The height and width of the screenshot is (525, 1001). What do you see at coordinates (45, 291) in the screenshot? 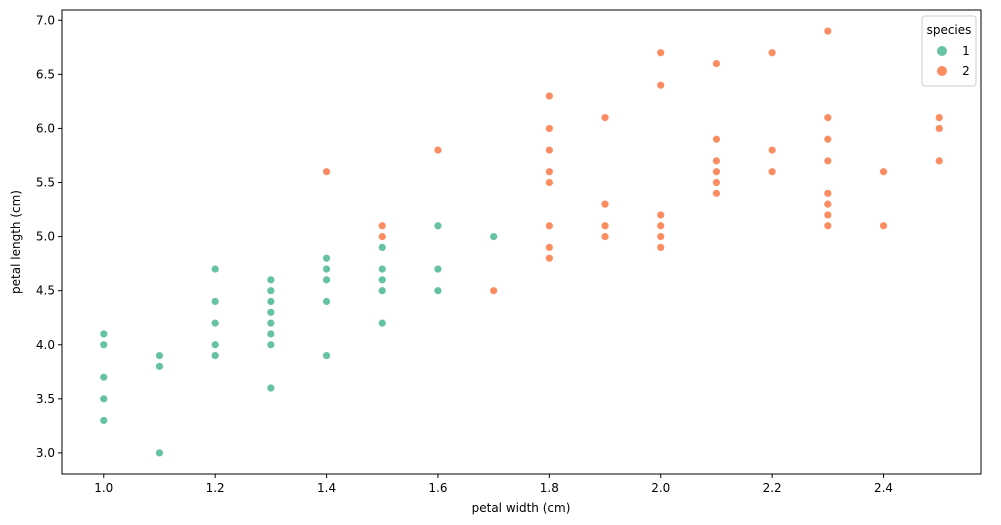
I see `y-tick-label: 4.5` at bounding box center [45, 291].